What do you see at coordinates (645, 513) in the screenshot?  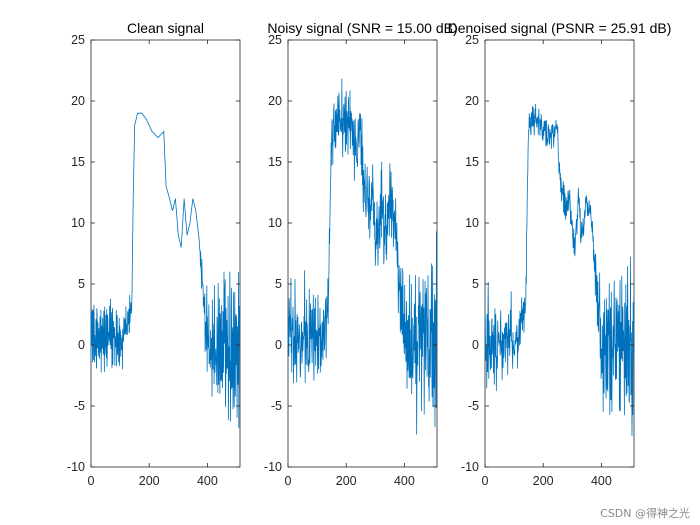 I see `watermark: CSDN @得神之光` at bounding box center [645, 513].